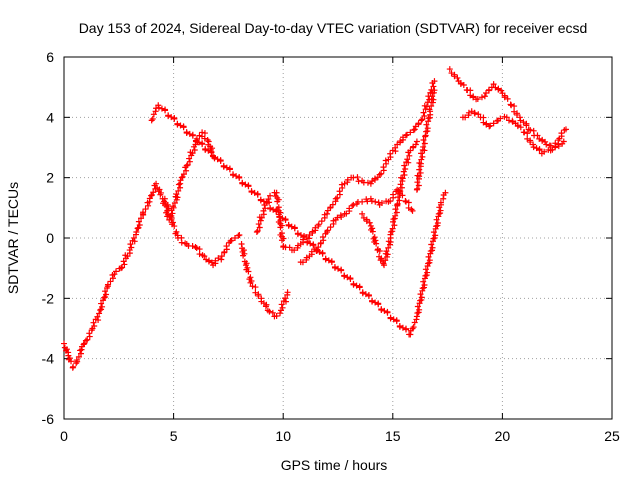 The image size is (640, 480). I want to click on x-axis-label: GPS time / hours, so click(334, 465).